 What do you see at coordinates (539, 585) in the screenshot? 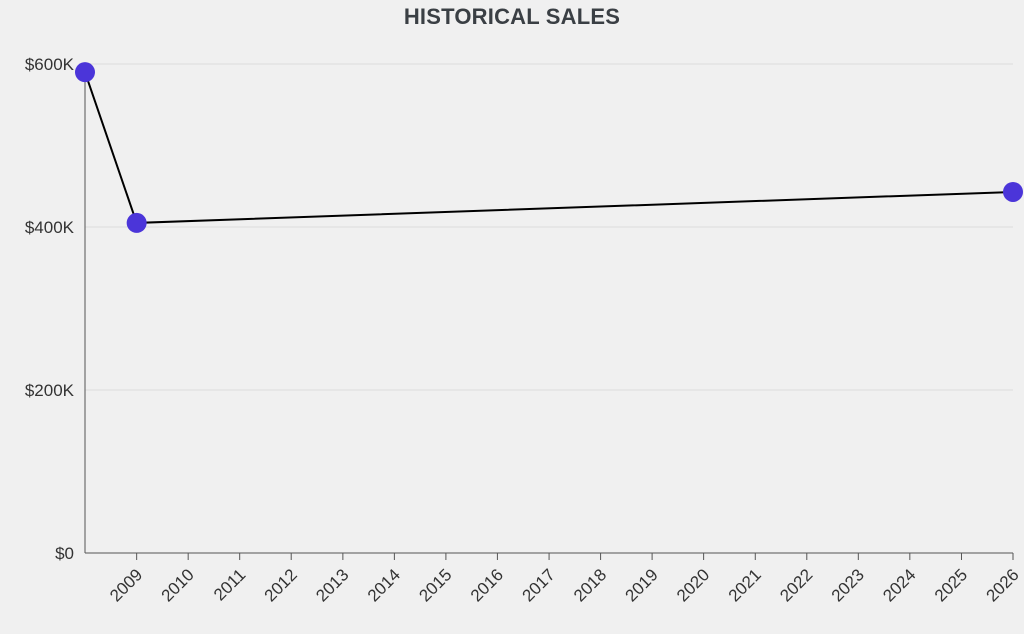
I see `x-tick-label: 2017` at bounding box center [539, 585].